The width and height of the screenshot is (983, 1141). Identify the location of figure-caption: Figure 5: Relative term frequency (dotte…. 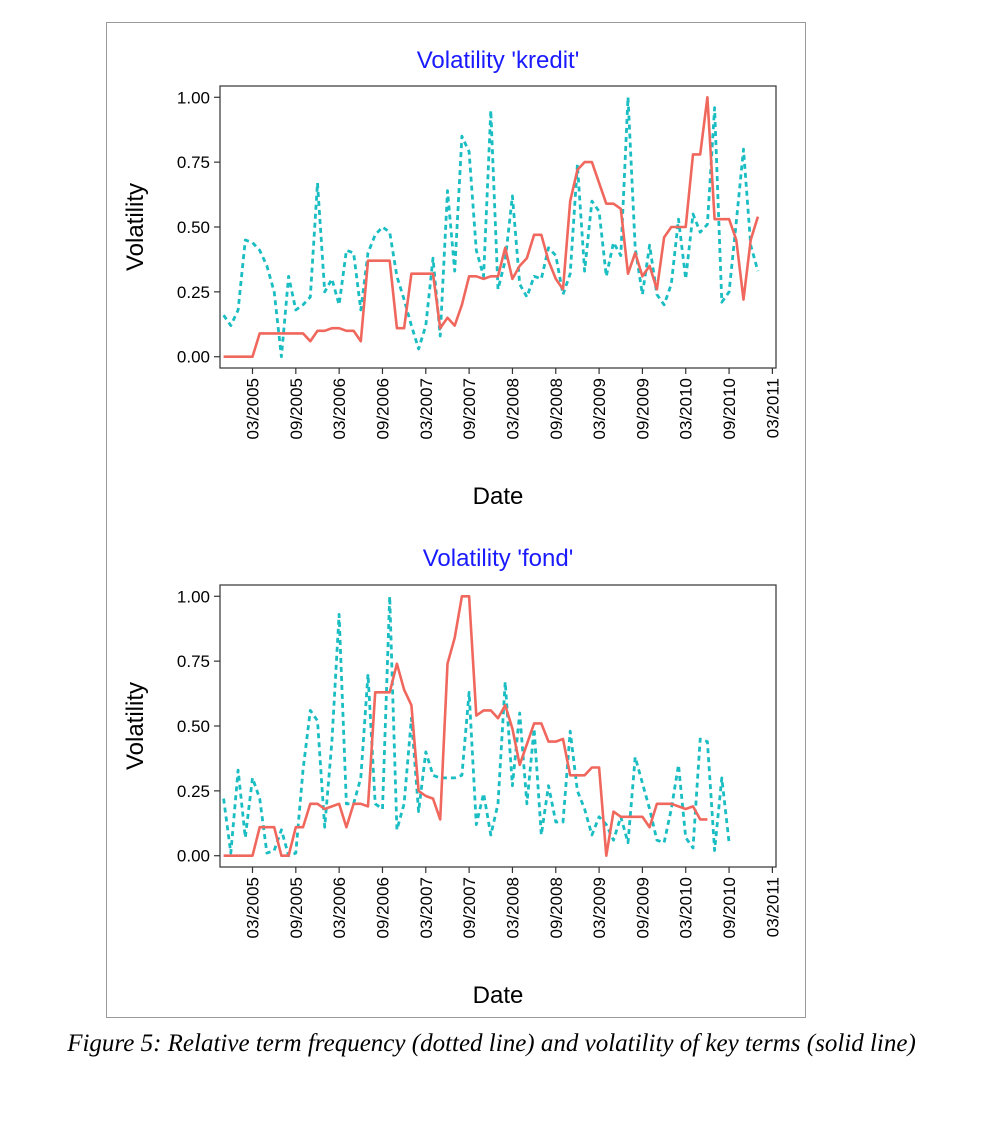
(491, 1043).